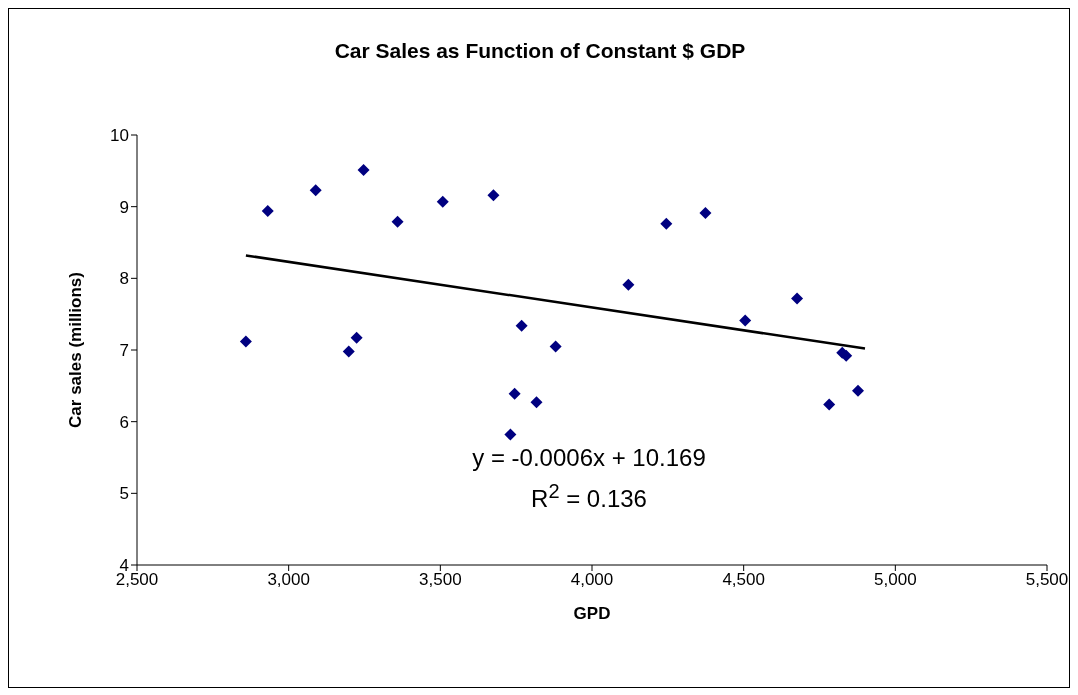 The image size is (1078, 695). What do you see at coordinates (124, 494) in the screenshot?
I see `y-tick-label: 5` at bounding box center [124, 494].